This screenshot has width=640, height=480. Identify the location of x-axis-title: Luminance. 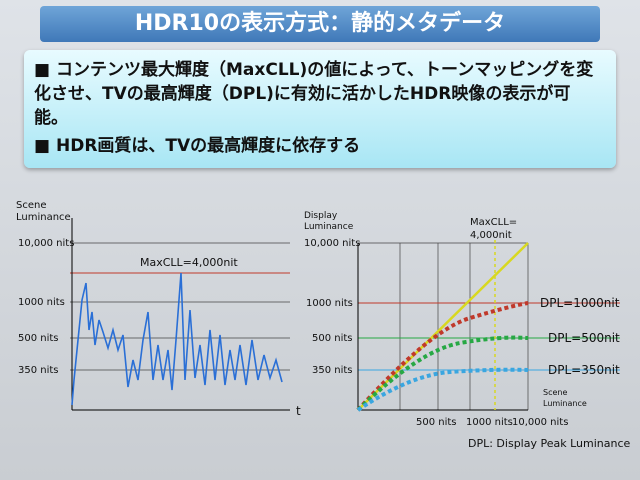
(565, 403).